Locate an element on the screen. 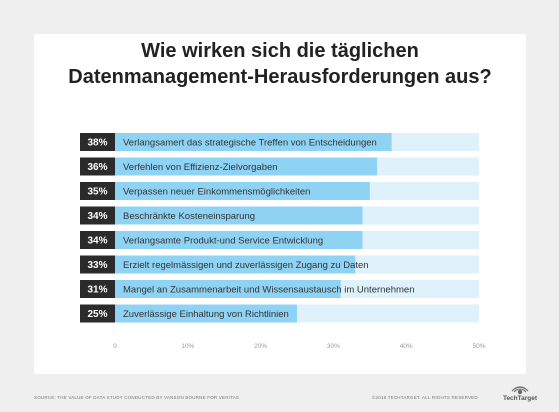 The width and height of the screenshot is (559, 412). category-label: Zuverlässige Einhaltung von Richtlinien is located at coordinates (206, 314).